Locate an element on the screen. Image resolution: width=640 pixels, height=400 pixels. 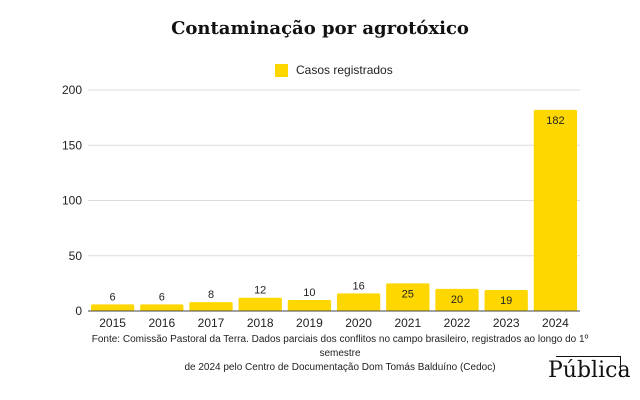
bar-value-label: 12 is located at coordinates (260, 291).